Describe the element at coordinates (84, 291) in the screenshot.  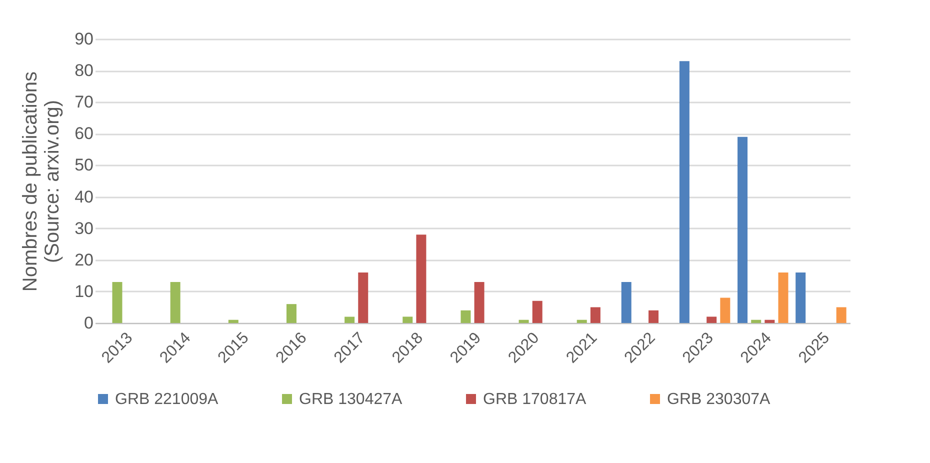
I see `y-tick-label: 10` at that location.